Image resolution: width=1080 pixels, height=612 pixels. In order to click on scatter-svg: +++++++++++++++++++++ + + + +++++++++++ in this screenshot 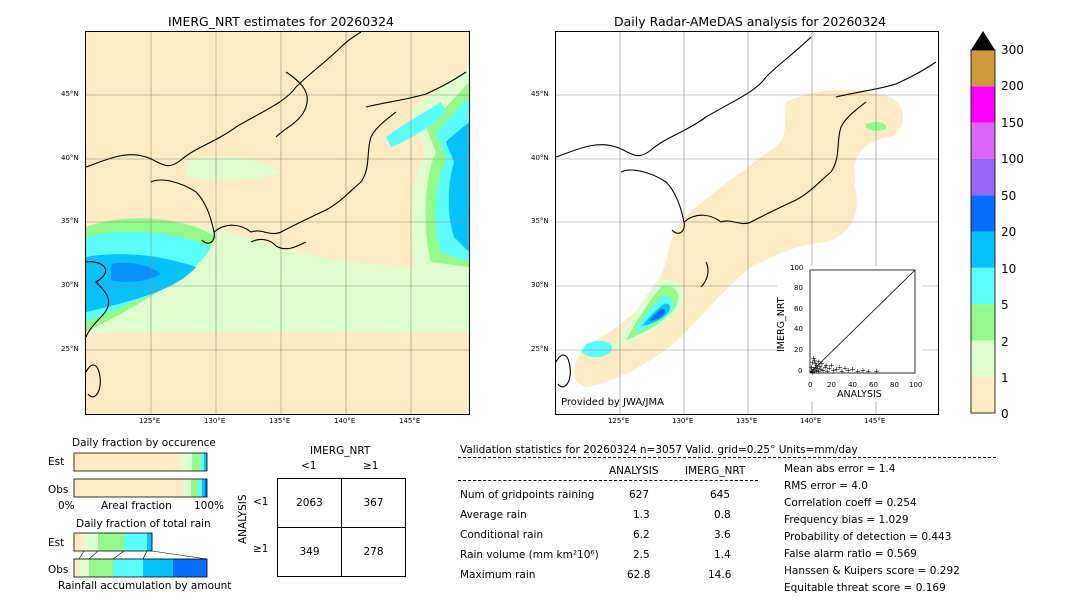, I will do `click(862, 322)`.